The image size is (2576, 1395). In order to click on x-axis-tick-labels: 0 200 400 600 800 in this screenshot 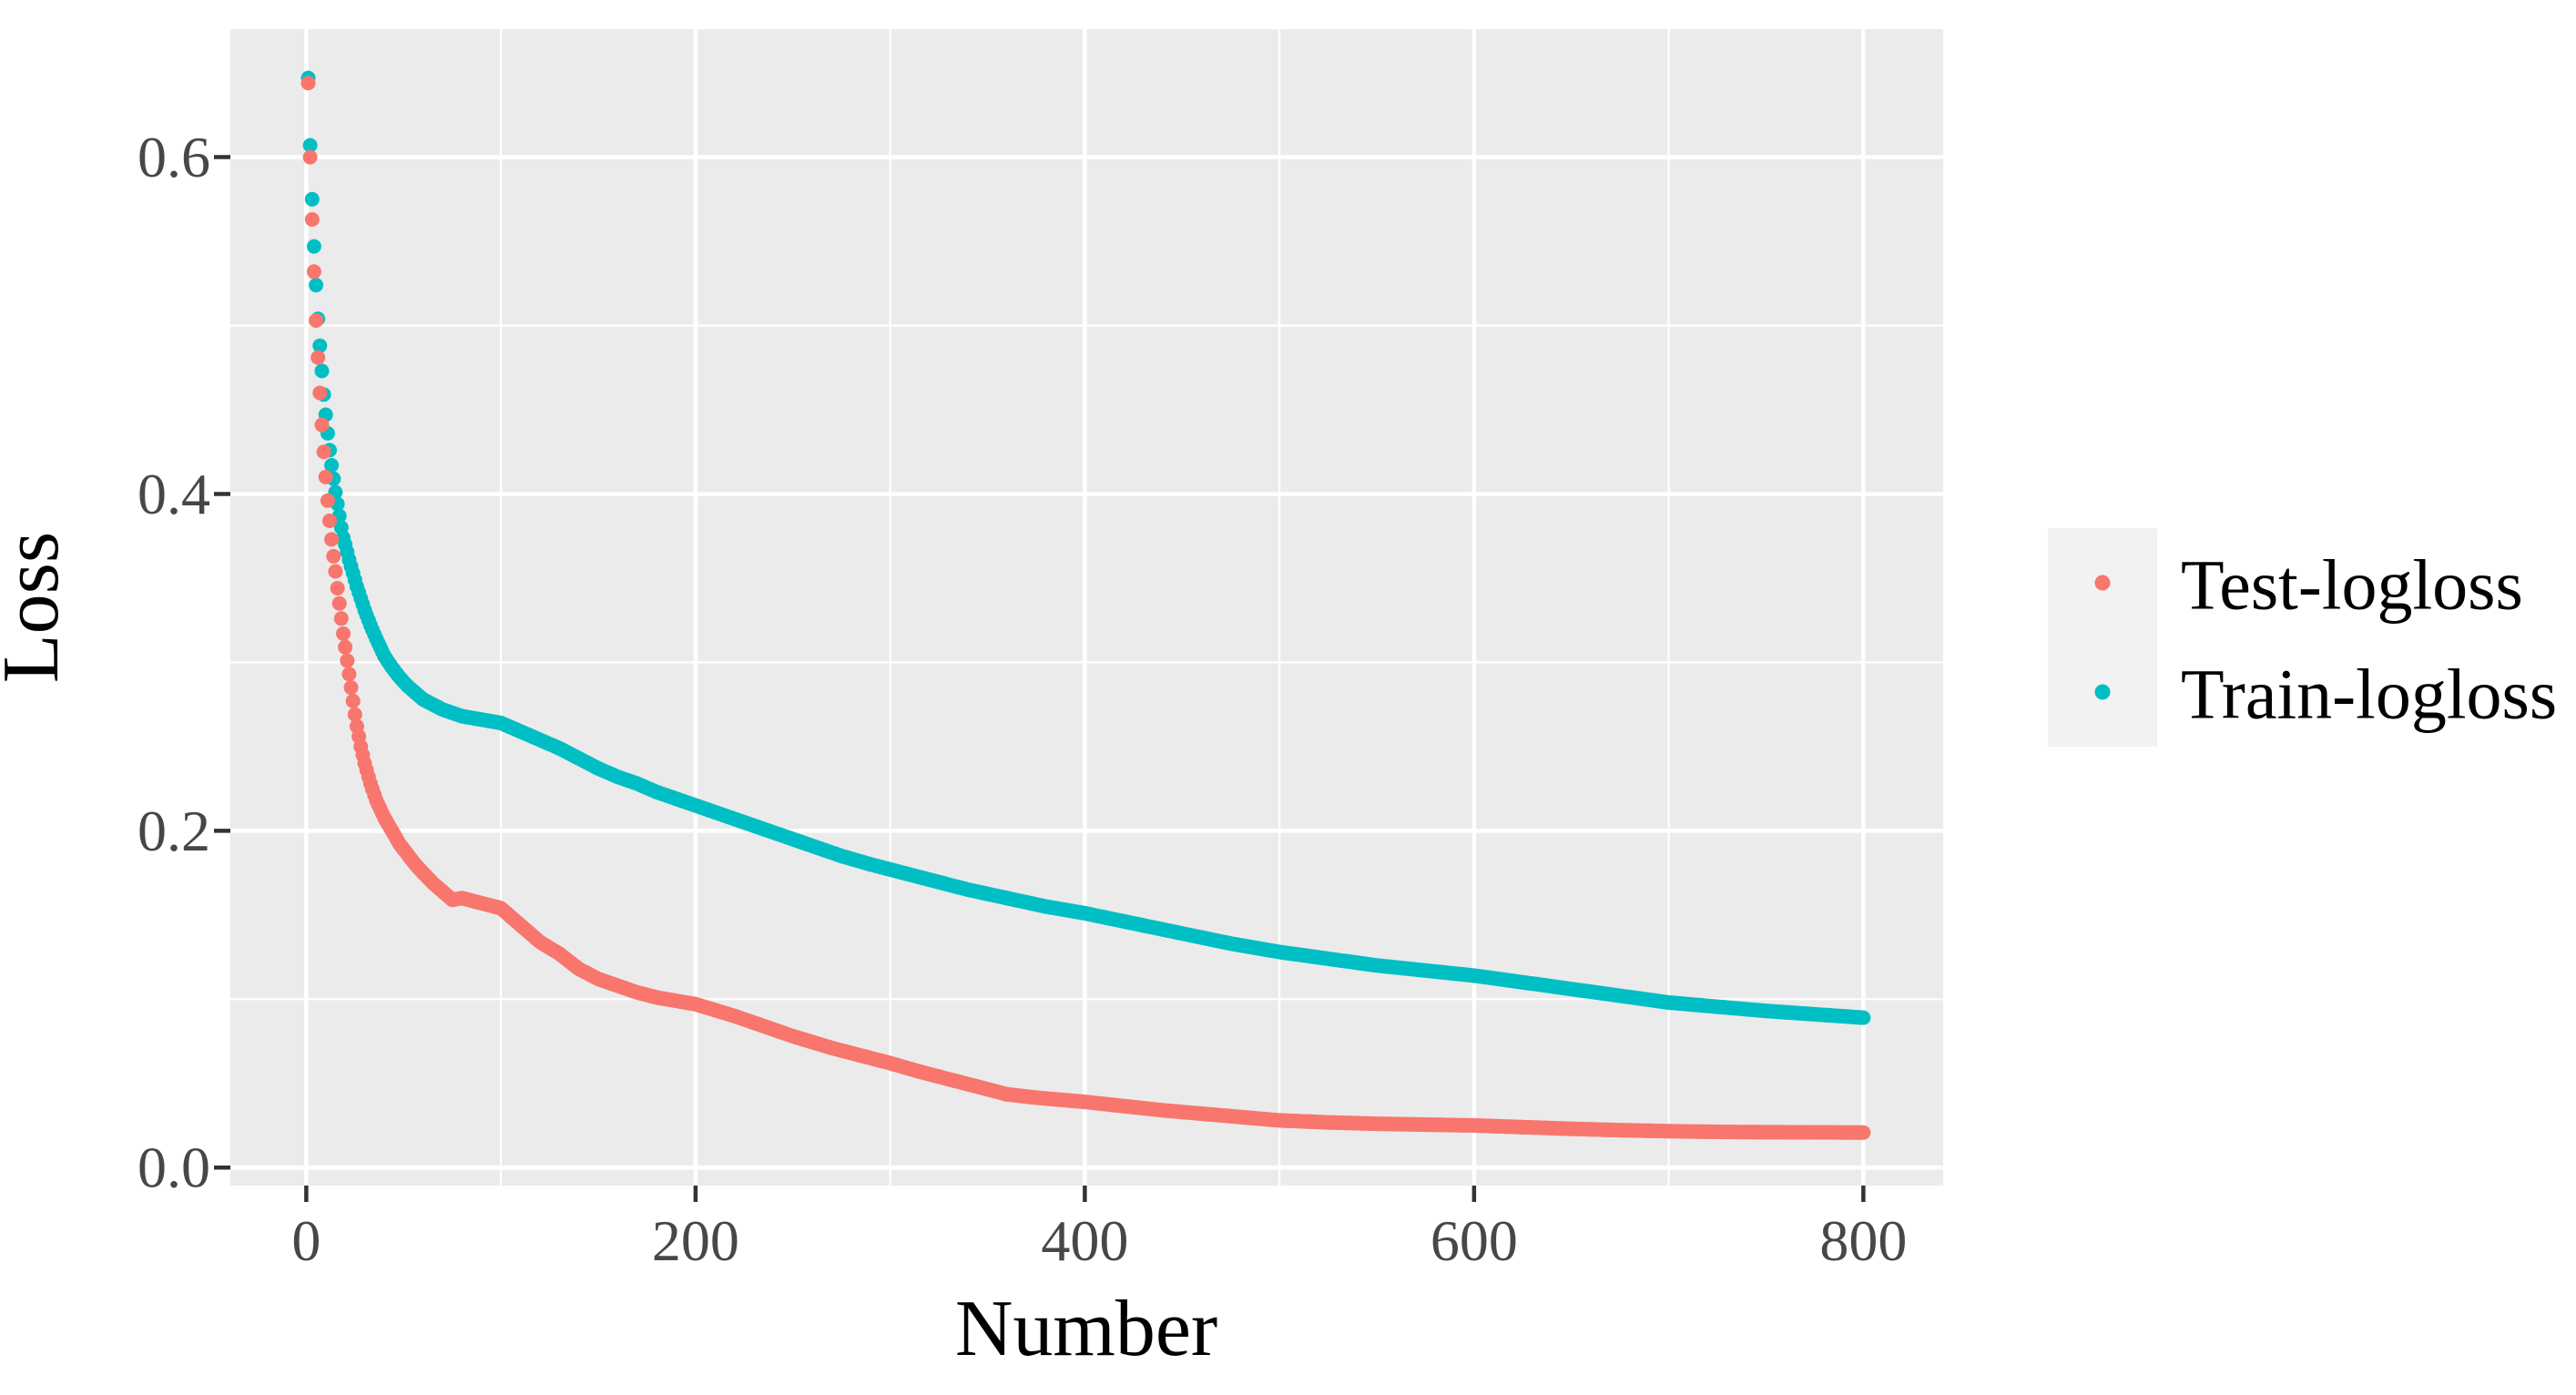, I will do `click(1099, 1240)`.